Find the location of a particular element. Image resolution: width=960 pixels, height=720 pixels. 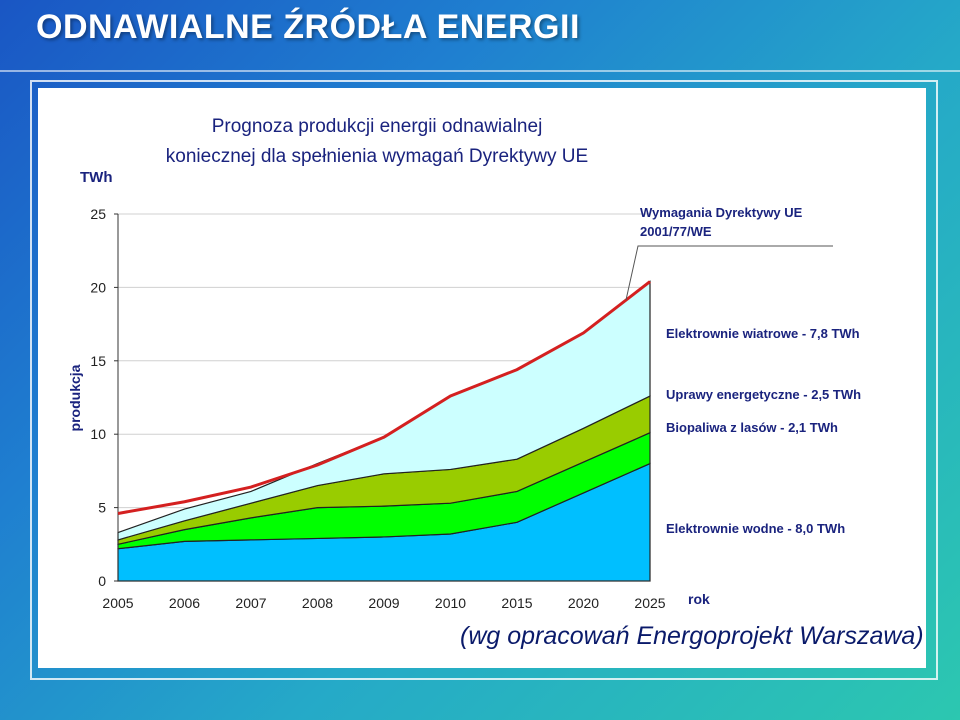

y-tick-label-20: 20 is located at coordinates (98, 287).